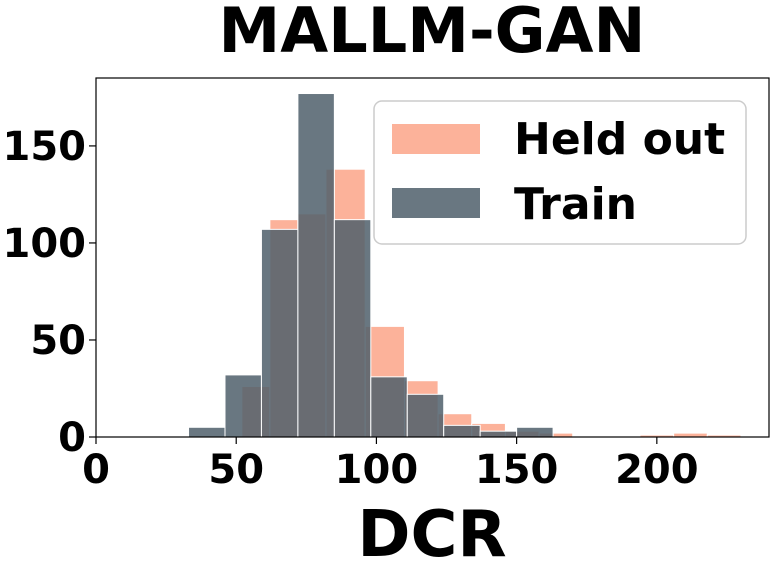 The width and height of the screenshot is (775, 561). I want to click on y-tick-label-1: 50, so click(58, 341).